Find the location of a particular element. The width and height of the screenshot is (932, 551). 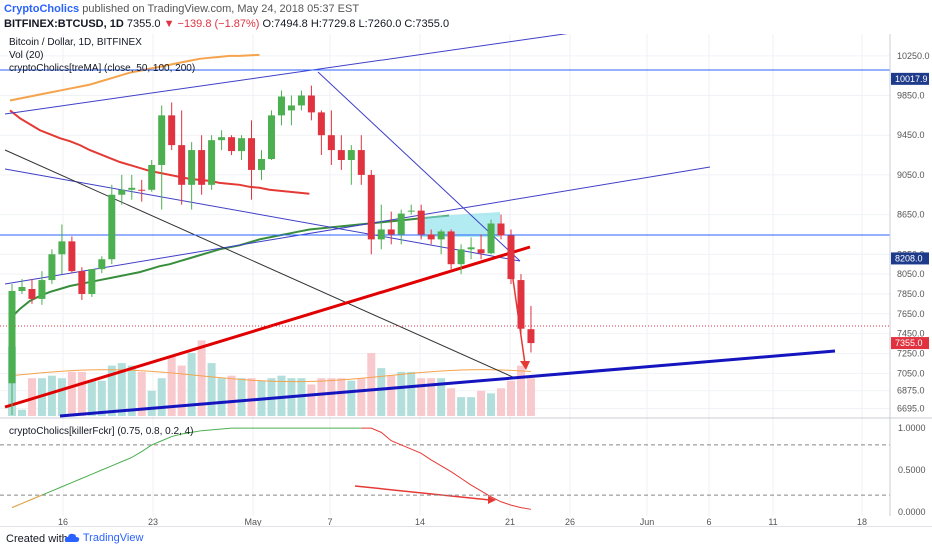

price-tick-label: 8650.0 is located at coordinates (911, 215).